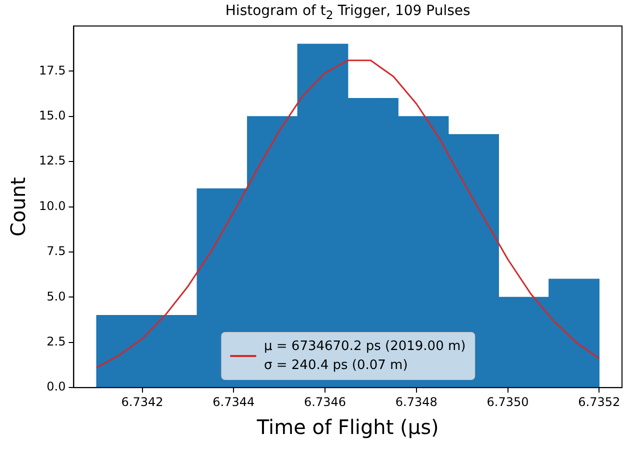  I want to click on x-tick-label: 6.7352, so click(599, 401).